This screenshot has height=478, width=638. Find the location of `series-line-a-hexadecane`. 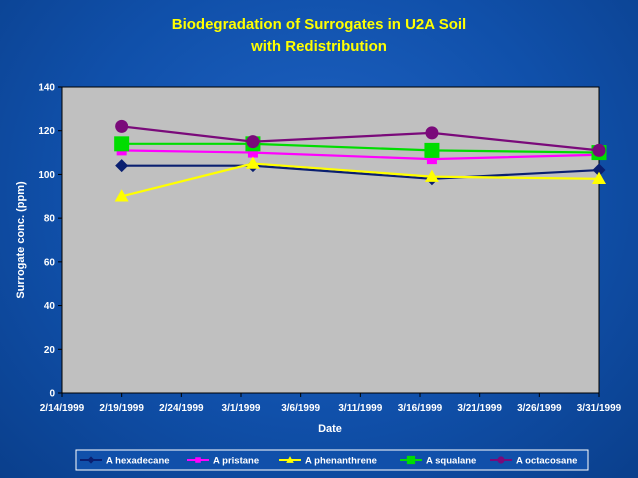

series-line-a-hexadecane is located at coordinates (360, 172).